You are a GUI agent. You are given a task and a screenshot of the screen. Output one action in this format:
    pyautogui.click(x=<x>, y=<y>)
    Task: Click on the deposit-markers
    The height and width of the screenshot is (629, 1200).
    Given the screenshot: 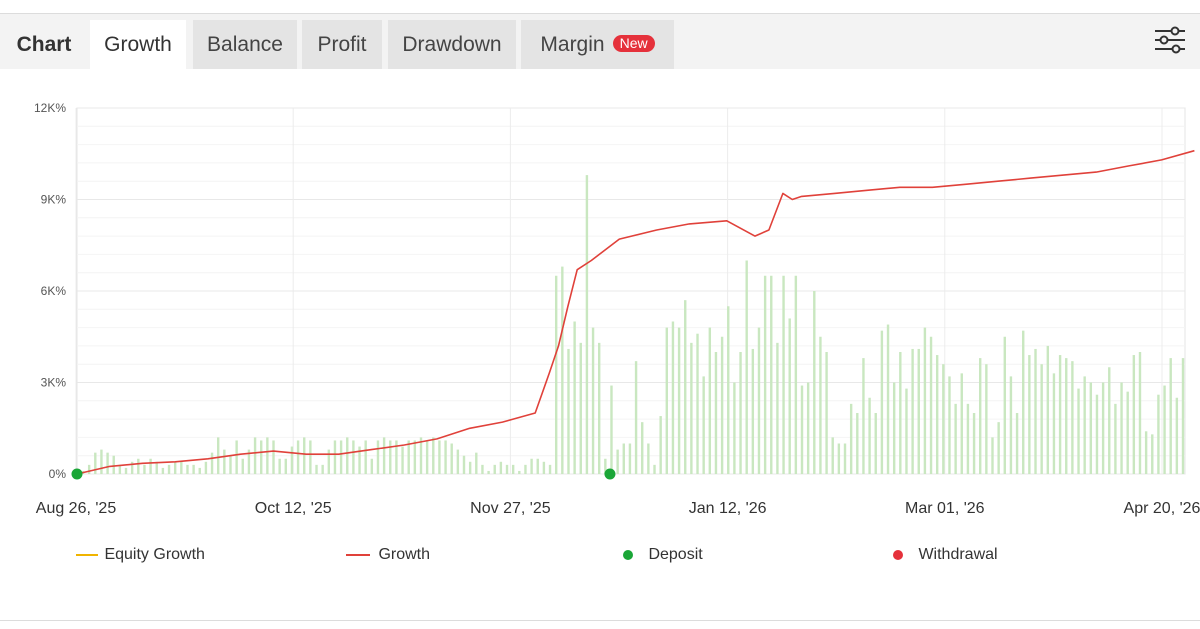 What is the action you would take?
    pyautogui.click(x=343, y=474)
    